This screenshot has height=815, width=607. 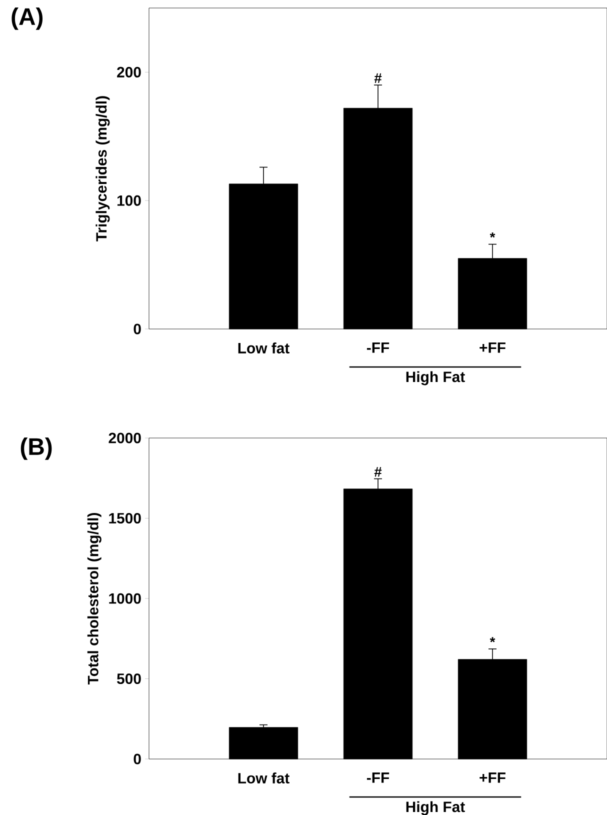 What do you see at coordinates (27, 19) in the screenshot?
I see `chart-title: (A)` at bounding box center [27, 19].